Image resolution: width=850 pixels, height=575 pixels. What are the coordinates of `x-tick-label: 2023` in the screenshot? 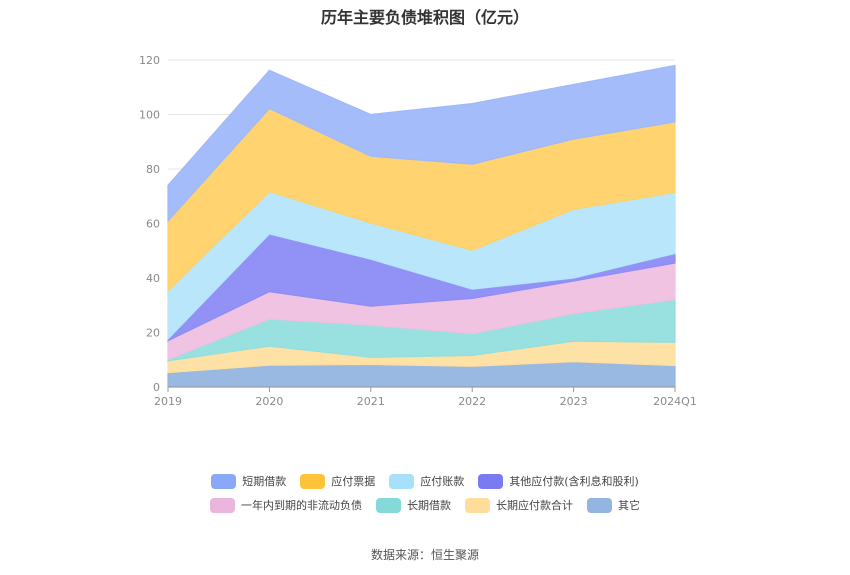 It's located at (574, 401).